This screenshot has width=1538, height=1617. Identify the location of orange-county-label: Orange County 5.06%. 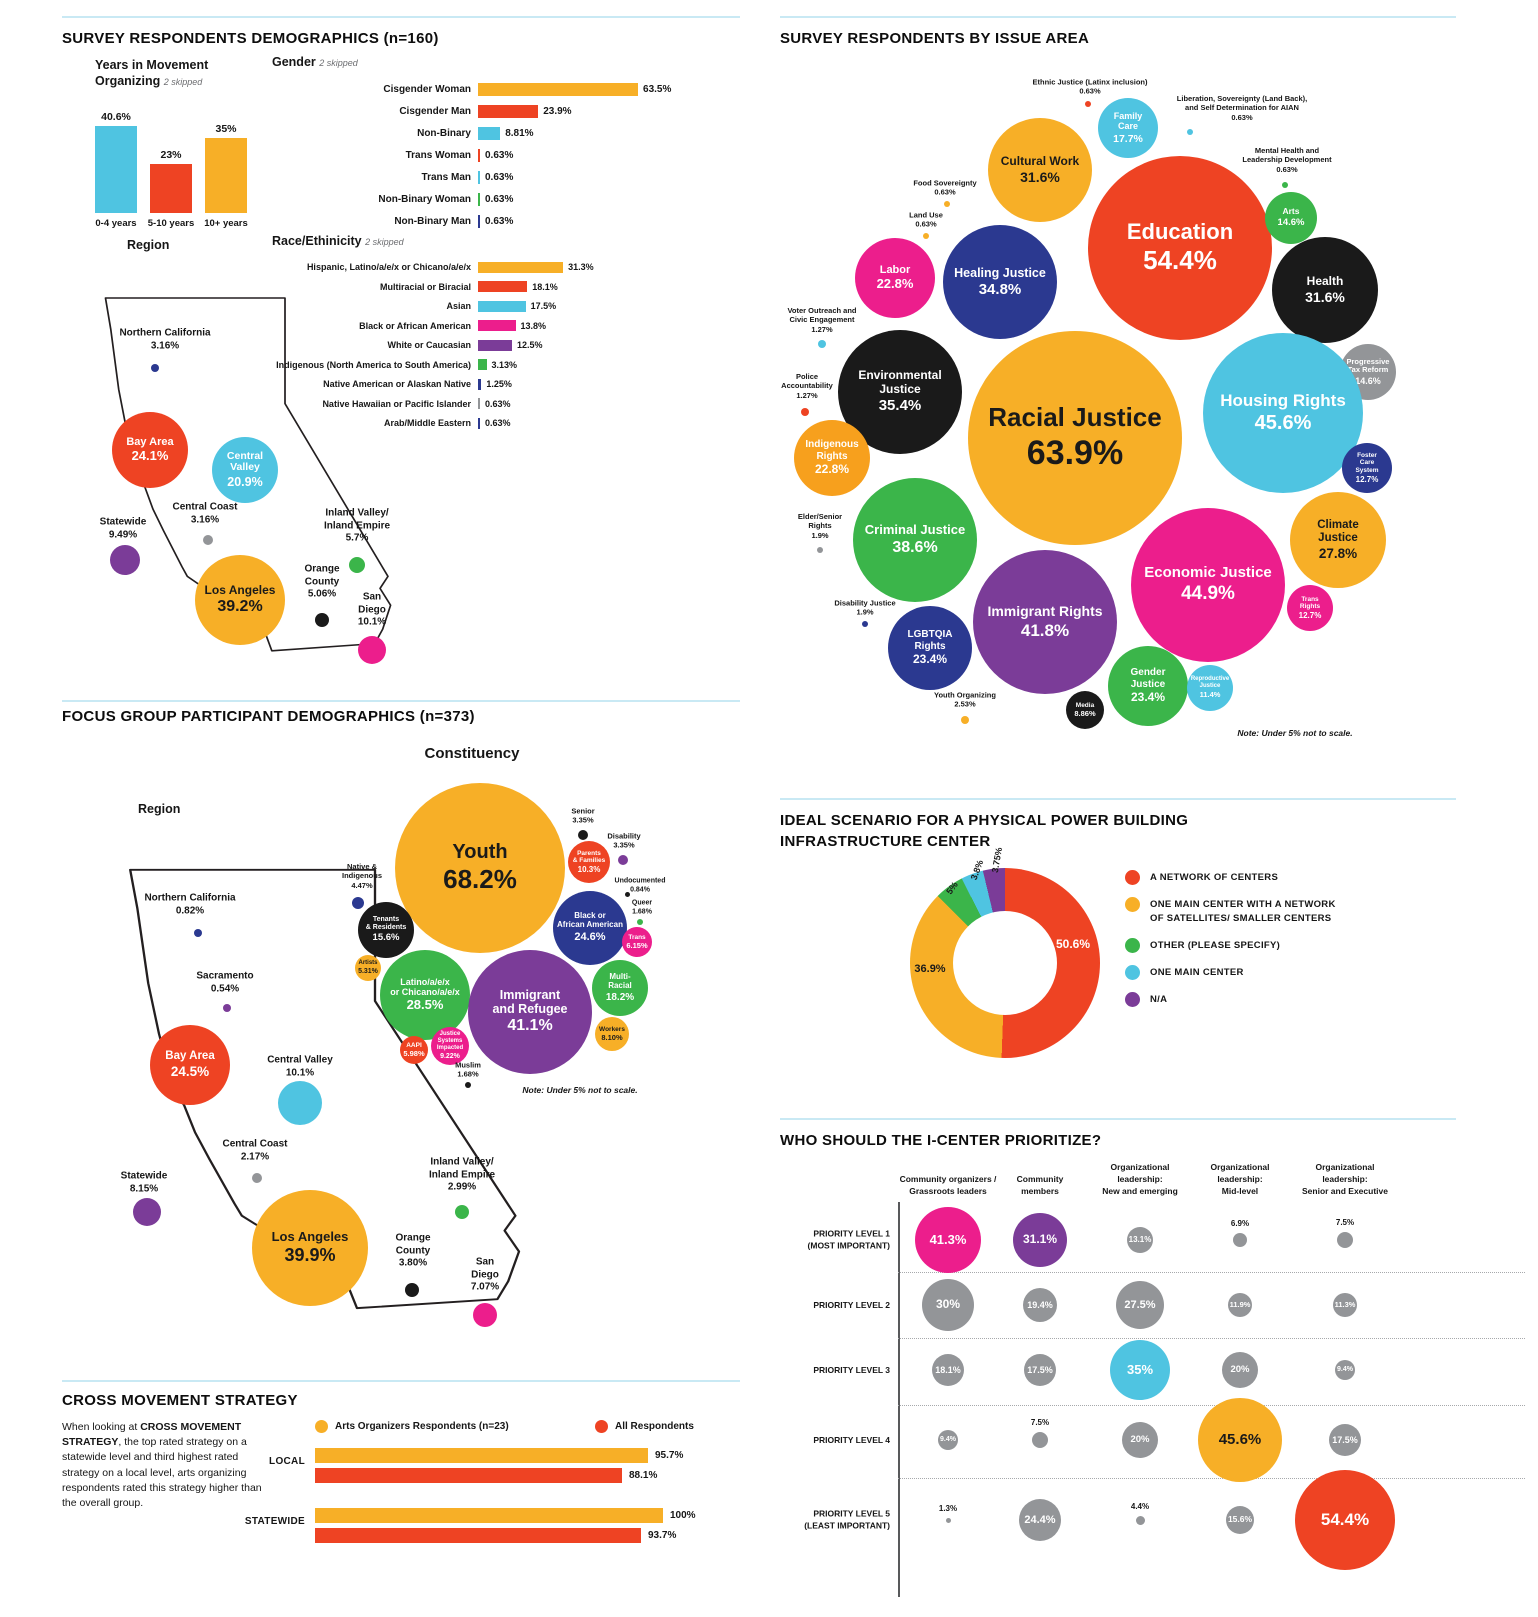
(321, 582).